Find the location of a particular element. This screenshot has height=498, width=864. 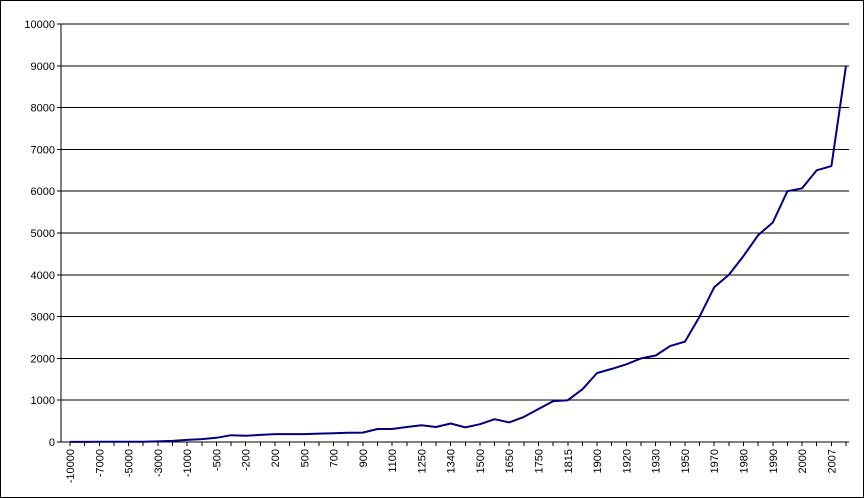

y-tick-label: 1000 is located at coordinates (43, 401).